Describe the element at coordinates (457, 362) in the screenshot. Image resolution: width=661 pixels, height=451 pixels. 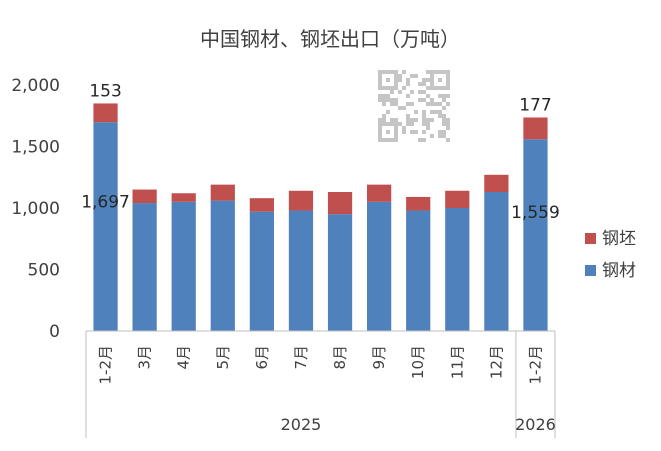
I see `x-tick-label: 11月` at that location.